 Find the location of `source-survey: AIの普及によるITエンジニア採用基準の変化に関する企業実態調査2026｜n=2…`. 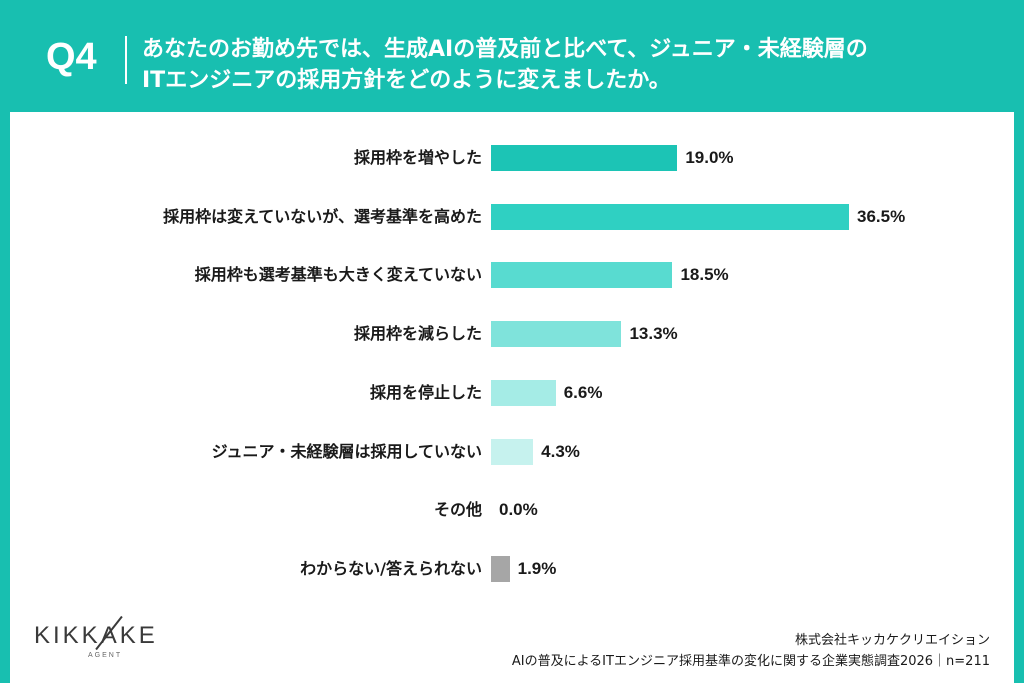

source-survey: AIの普及によるITエンジニア採用基準の変化に関する企業実態調査2026｜n=2… is located at coordinates (750, 661).